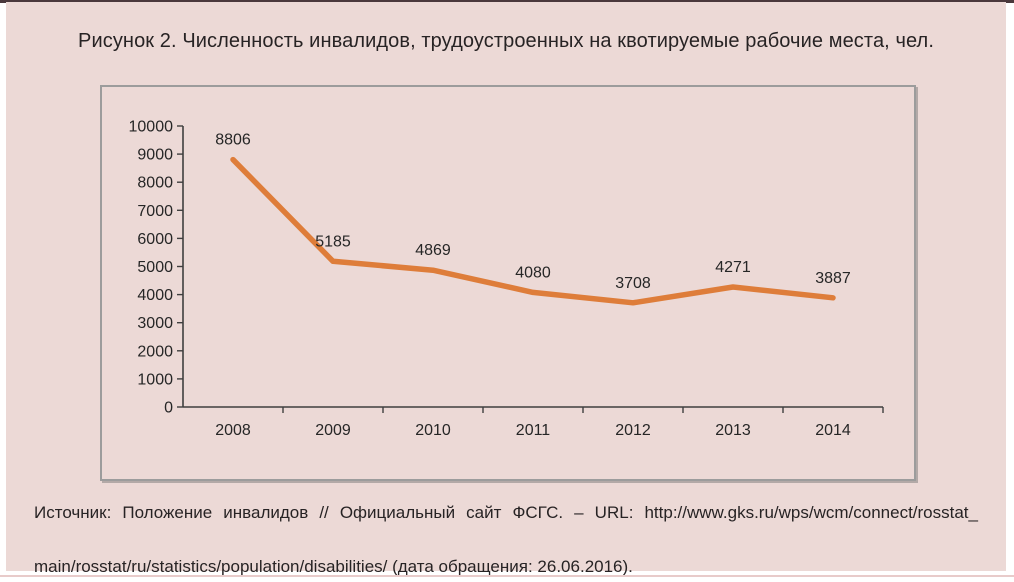 The height and width of the screenshot is (582, 1014). Describe the element at coordinates (507, 1) in the screenshot. I see `page-top-rule` at that location.